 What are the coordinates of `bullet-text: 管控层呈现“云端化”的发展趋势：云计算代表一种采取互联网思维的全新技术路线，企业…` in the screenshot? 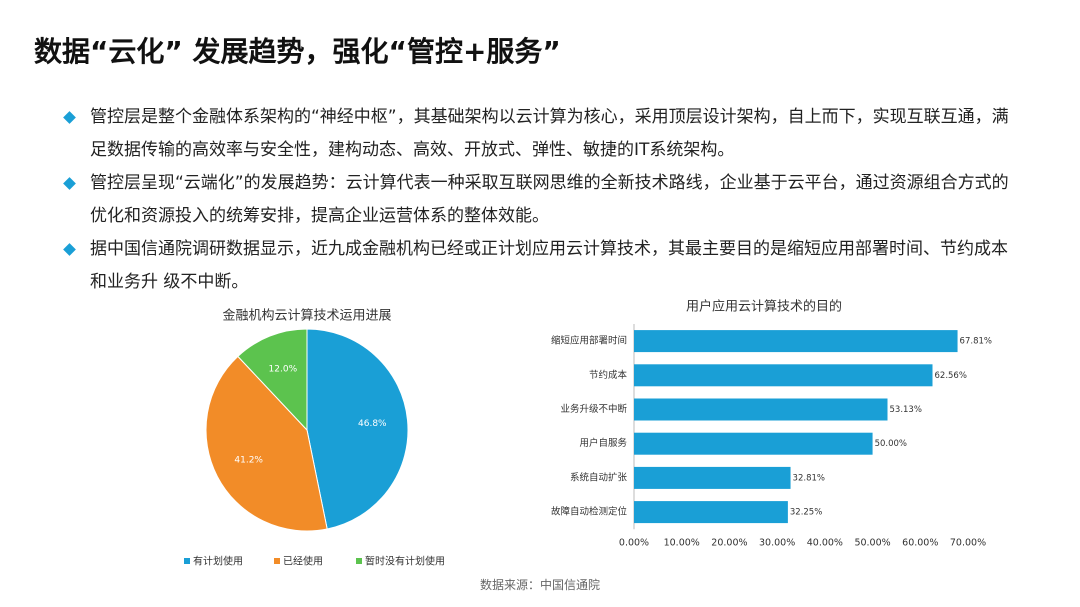 It's located at (549, 199).